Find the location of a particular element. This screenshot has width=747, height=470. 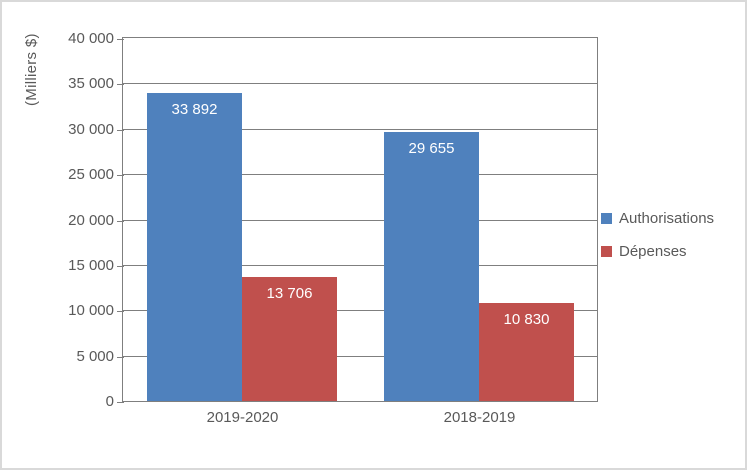

bar-authorisations-2018-2019: 29 655 is located at coordinates (431, 266).